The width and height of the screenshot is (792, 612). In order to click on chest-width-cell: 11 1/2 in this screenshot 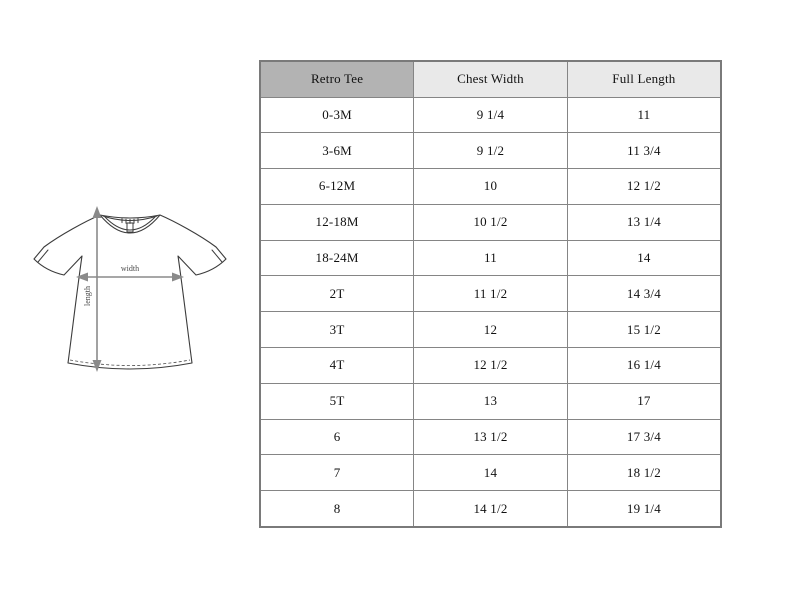, I will do `click(490, 294)`.